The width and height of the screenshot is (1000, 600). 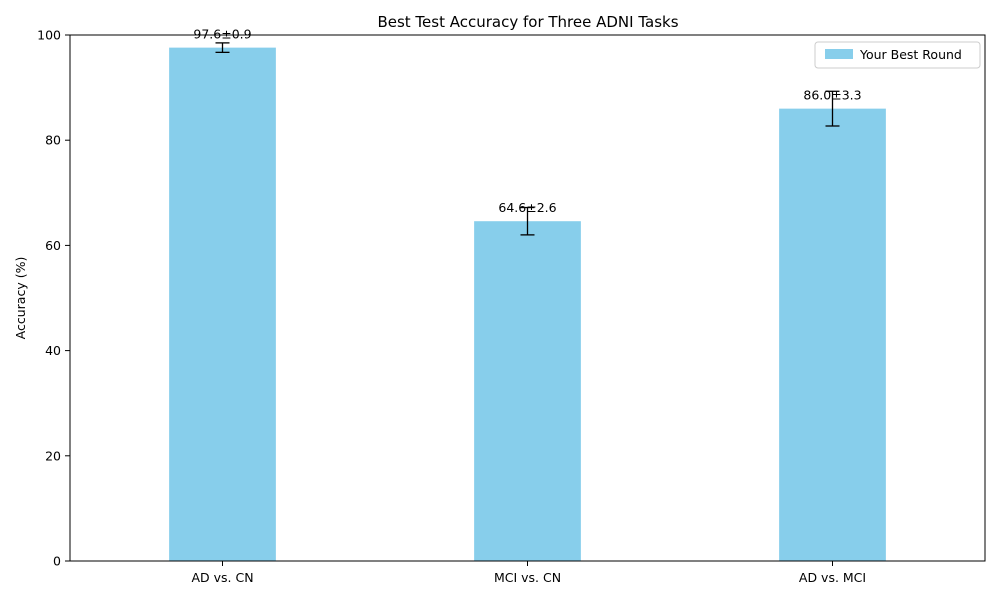 I want to click on x-tick-label: AD vs. MCI, so click(x=832, y=577).